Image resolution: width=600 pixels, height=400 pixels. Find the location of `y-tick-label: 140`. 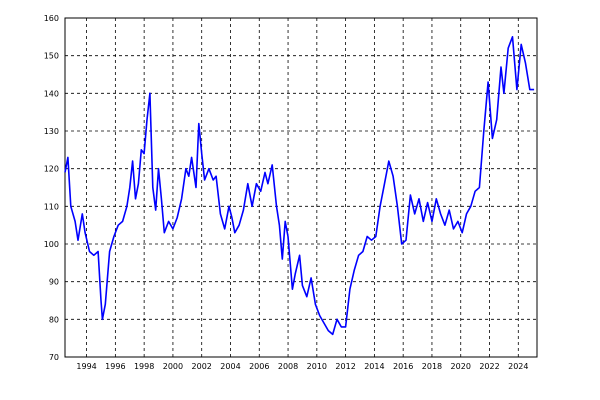

y-tick-label: 140 is located at coordinates (51, 93).